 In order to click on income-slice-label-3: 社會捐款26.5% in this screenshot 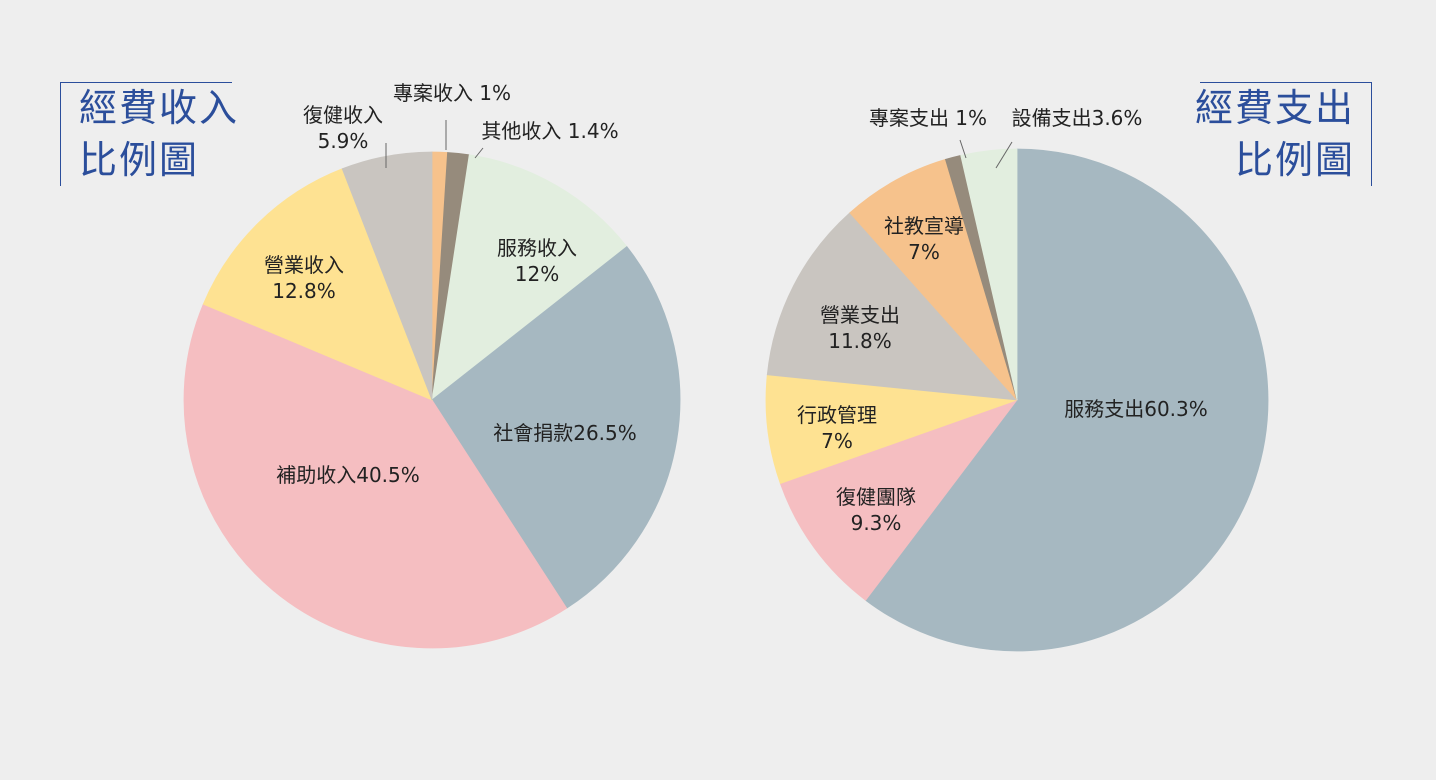, I will do `click(565, 433)`.